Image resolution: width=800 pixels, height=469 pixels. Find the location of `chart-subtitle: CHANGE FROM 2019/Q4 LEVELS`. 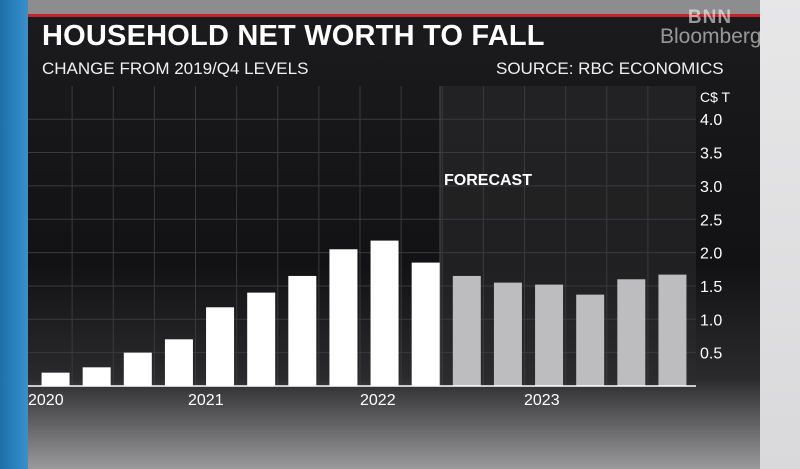

chart-subtitle: CHANGE FROM 2019/Q4 LEVELS is located at coordinates (175, 68).